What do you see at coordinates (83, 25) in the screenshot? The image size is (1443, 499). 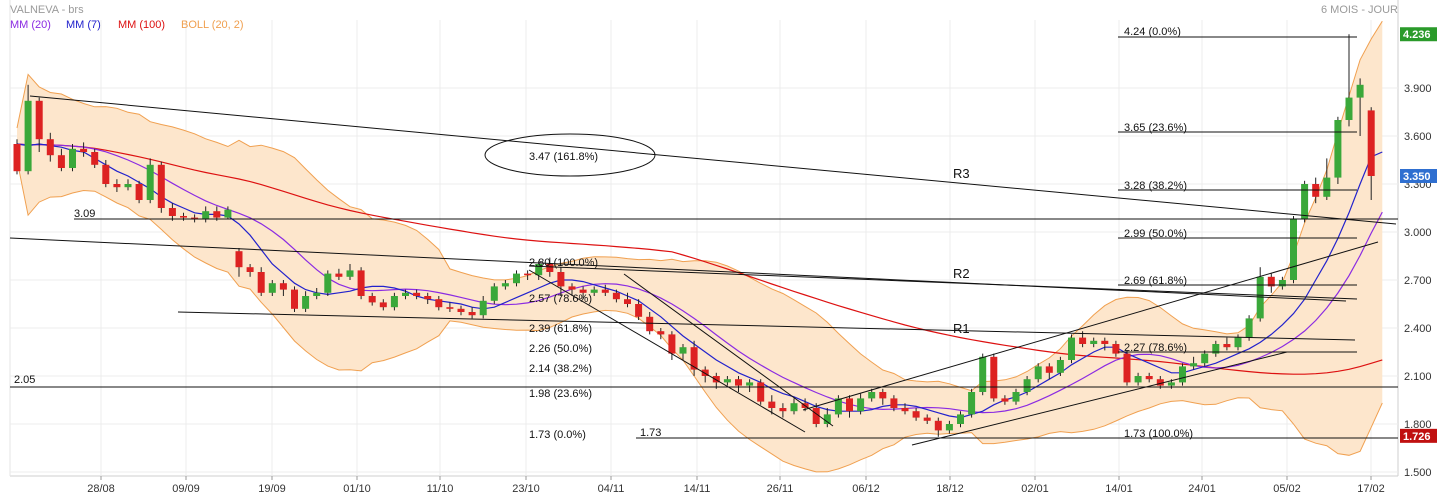 I see `legend-mm7: MM (7)` at bounding box center [83, 25].